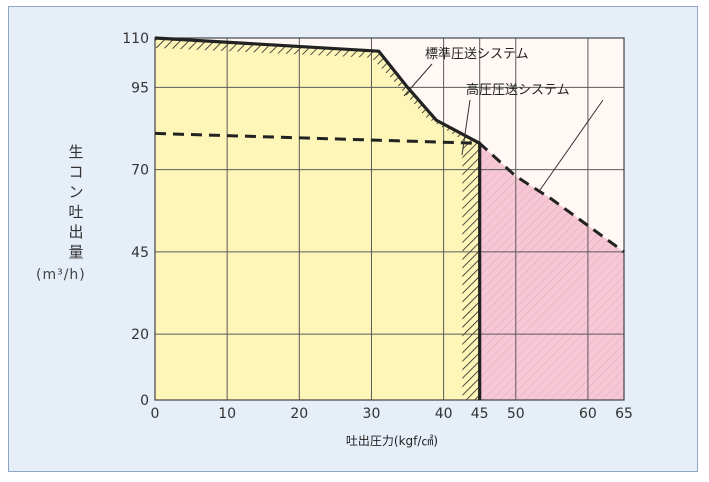 This screenshot has width=709, height=482. I want to click on x-tick-label: 40, so click(444, 414).